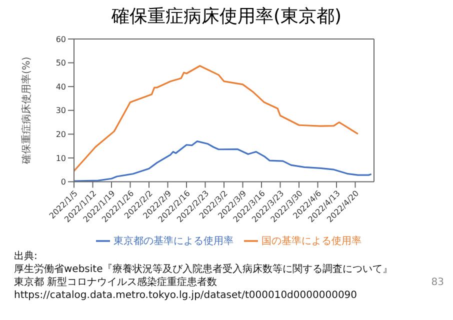  What do you see at coordinates (26, 256) in the screenshot?
I see `source-note: 出典:` at bounding box center [26, 256].